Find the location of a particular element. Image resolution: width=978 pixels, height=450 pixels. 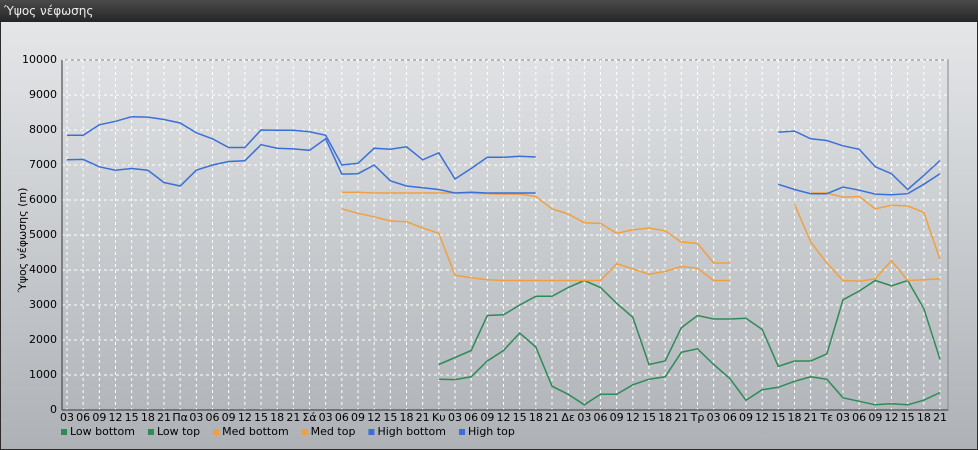

y-tick-label: 5000 is located at coordinates (43, 234).